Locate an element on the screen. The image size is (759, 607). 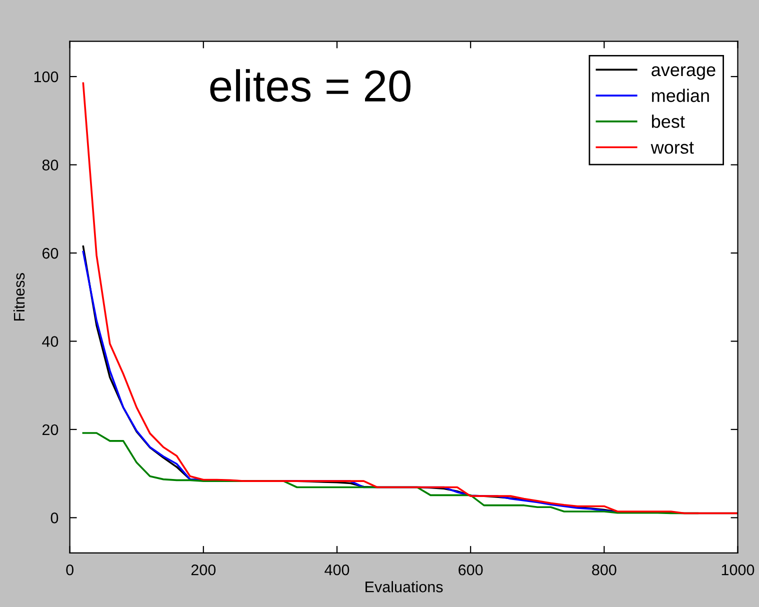
y-tick-label: 80 is located at coordinates (50, 165).